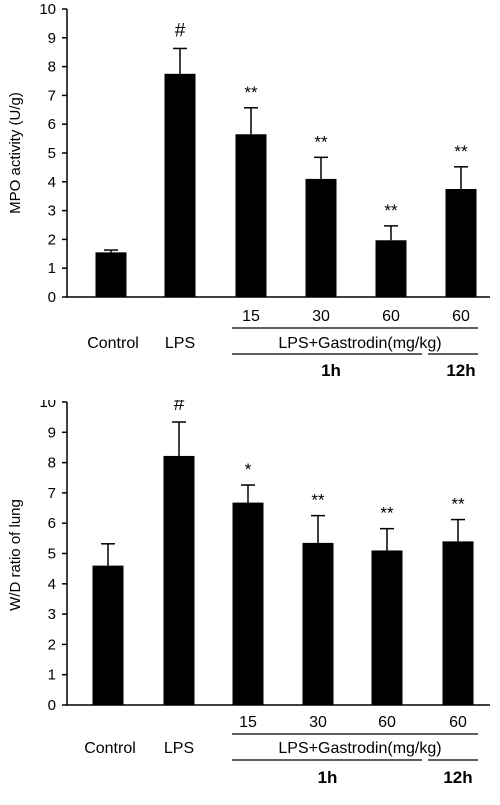  I want to click on wd-y-tick-label: 3, so click(52, 614).